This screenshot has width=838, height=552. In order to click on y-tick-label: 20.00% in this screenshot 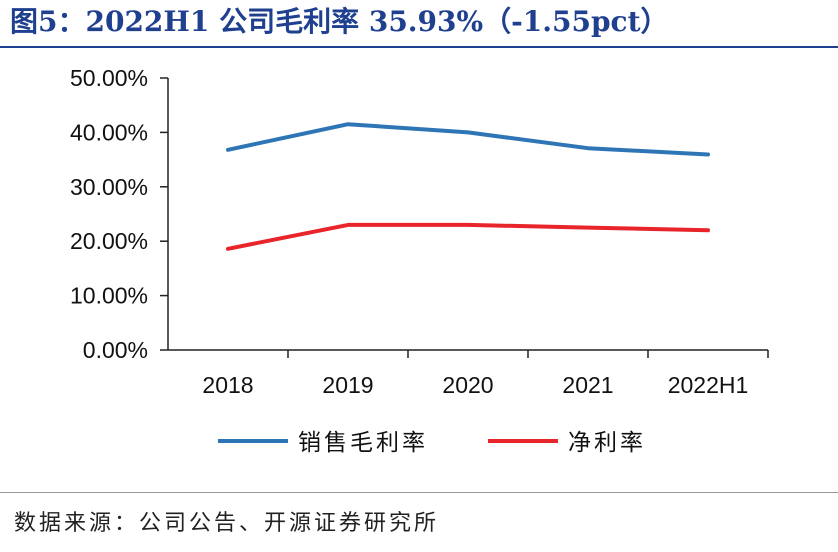, I will do `click(109, 241)`.